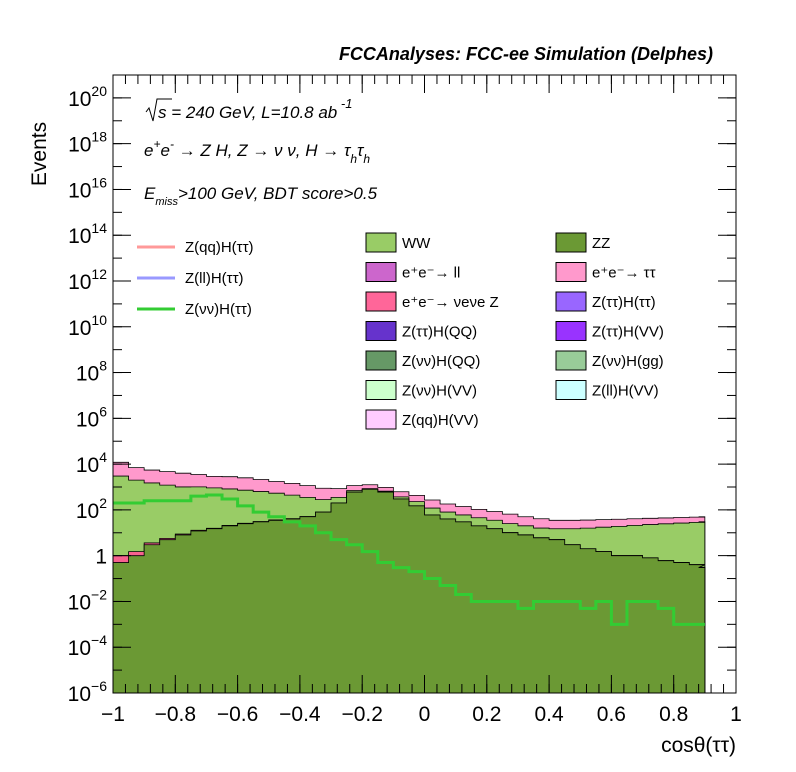  I want to click on x-axis-title: cosθ(ττ), so click(698, 745).